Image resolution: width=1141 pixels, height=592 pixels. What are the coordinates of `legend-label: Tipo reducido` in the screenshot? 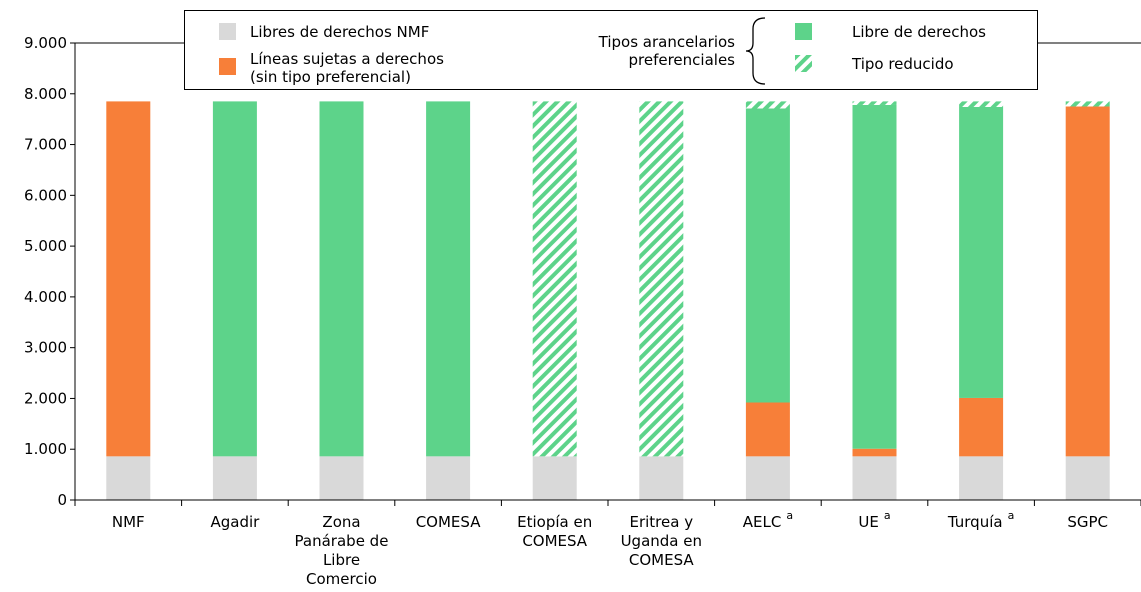 It's located at (903, 64).